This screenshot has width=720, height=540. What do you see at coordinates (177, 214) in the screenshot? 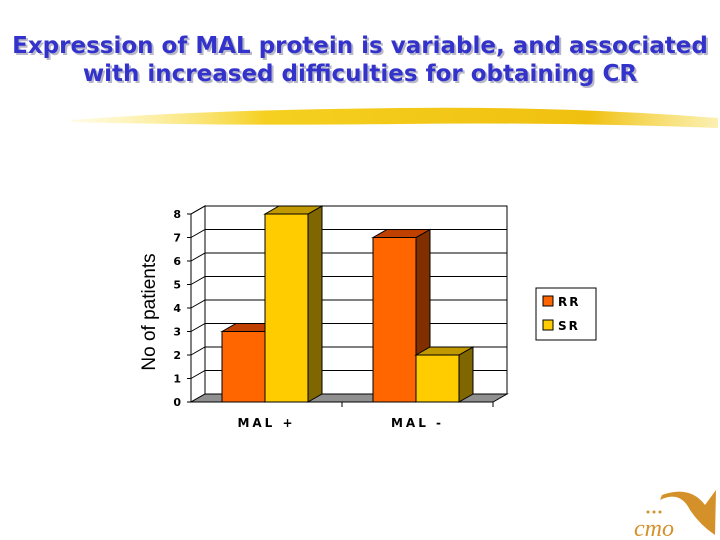
I see `y-tick-label: 8` at bounding box center [177, 214].